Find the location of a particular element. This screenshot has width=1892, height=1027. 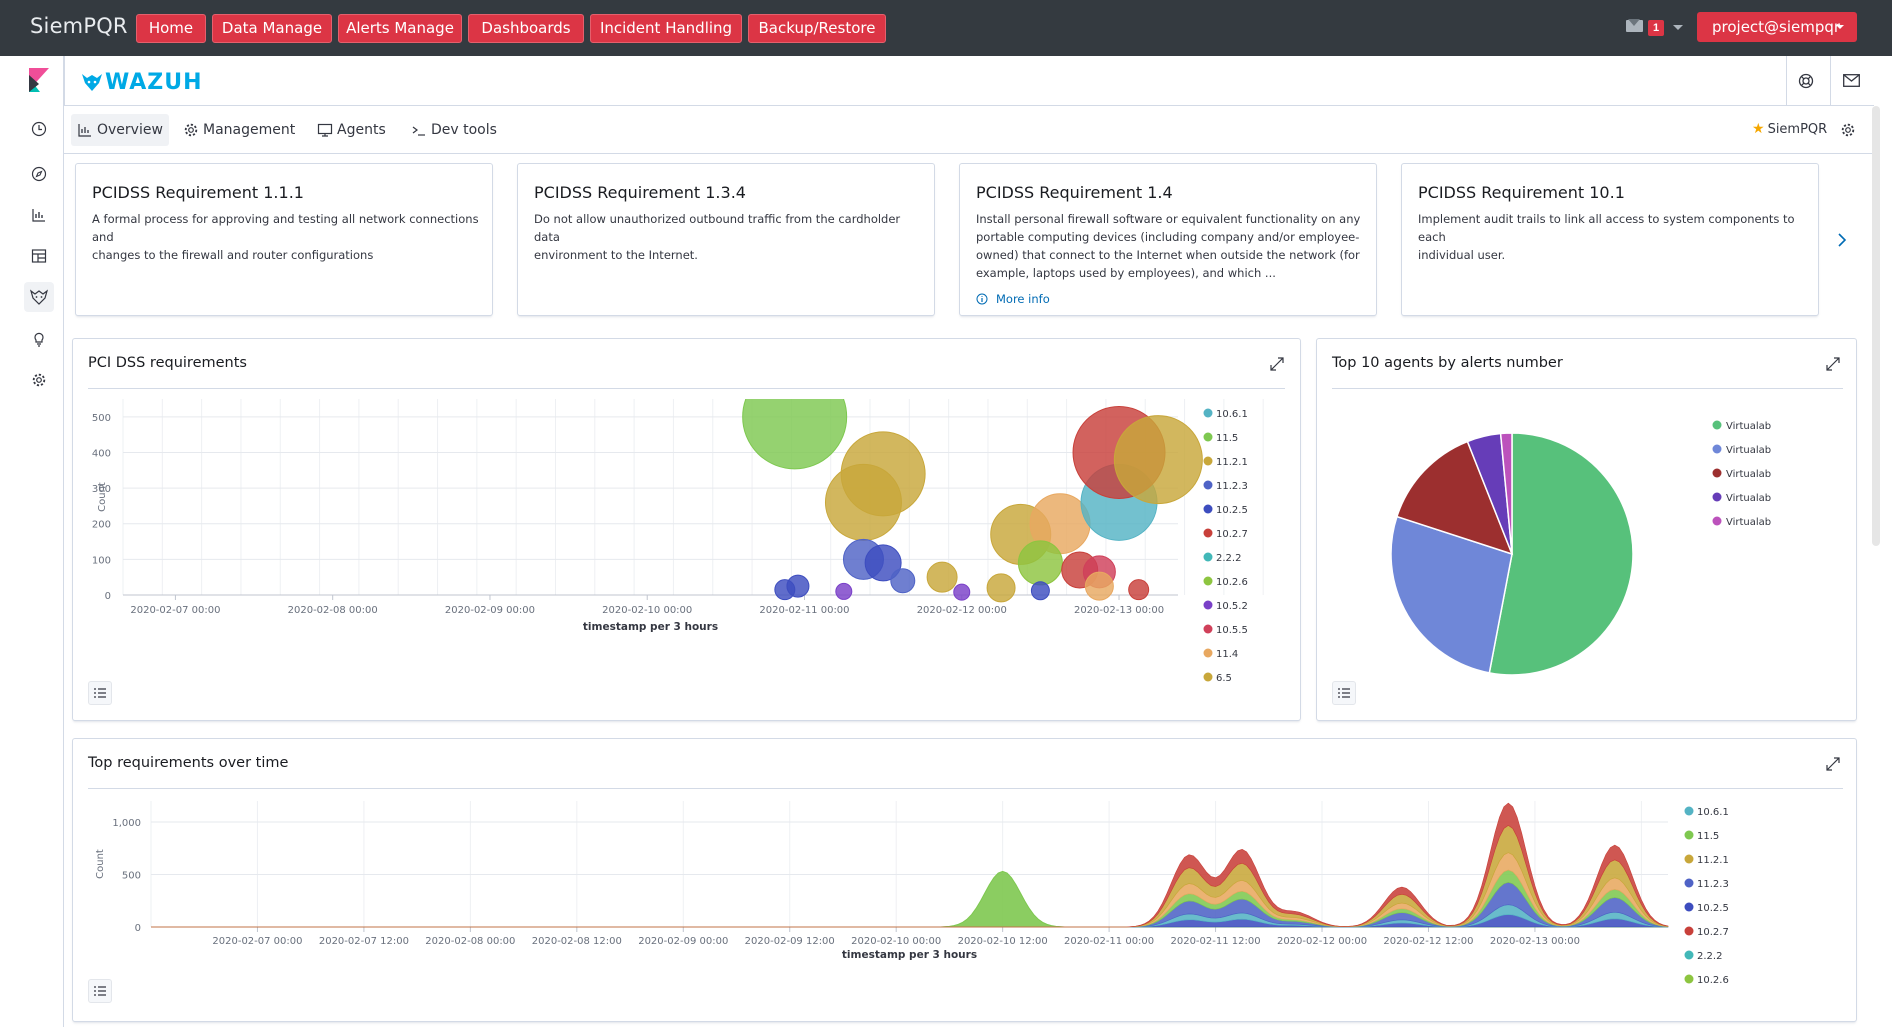

wazuh-app-icon is located at coordinates (39, 297).